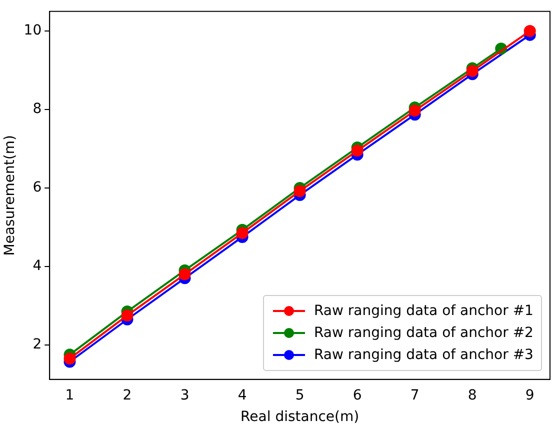 The image size is (557, 428). What do you see at coordinates (37, 344) in the screenshot?
I see `y-tick-label: 2` at bounding box center [37, 344].